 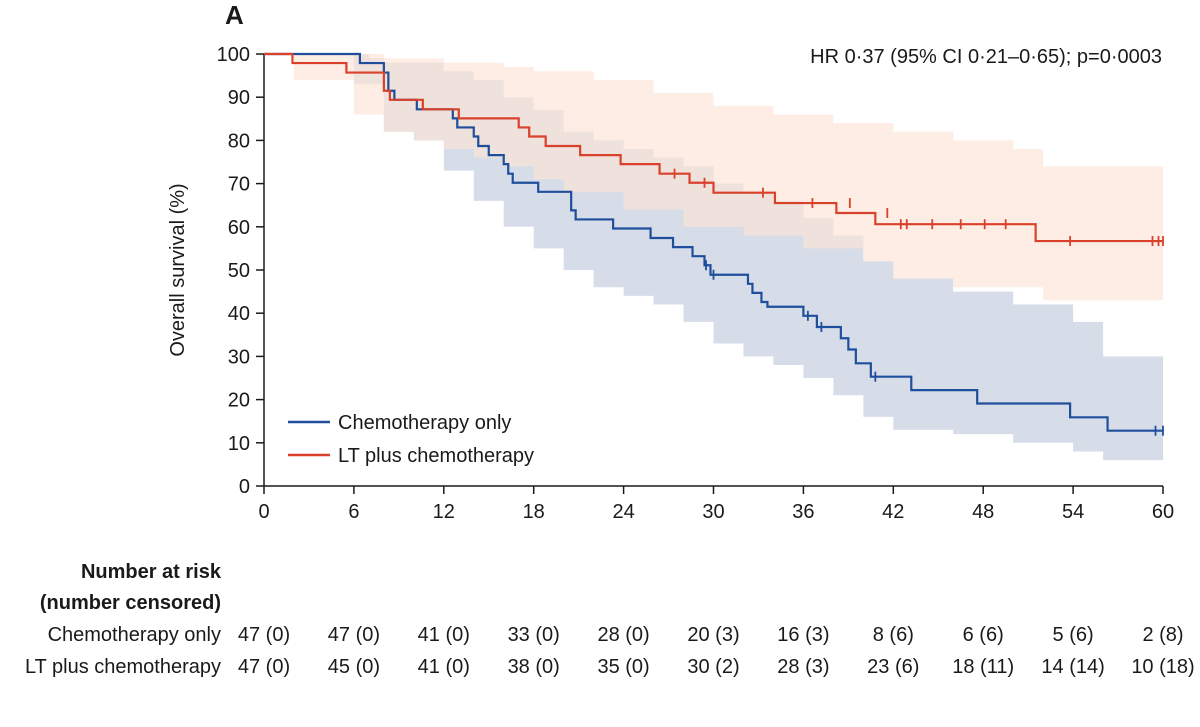 I want to click on x-tick-label-0: 0, so click(x=263, y=512).